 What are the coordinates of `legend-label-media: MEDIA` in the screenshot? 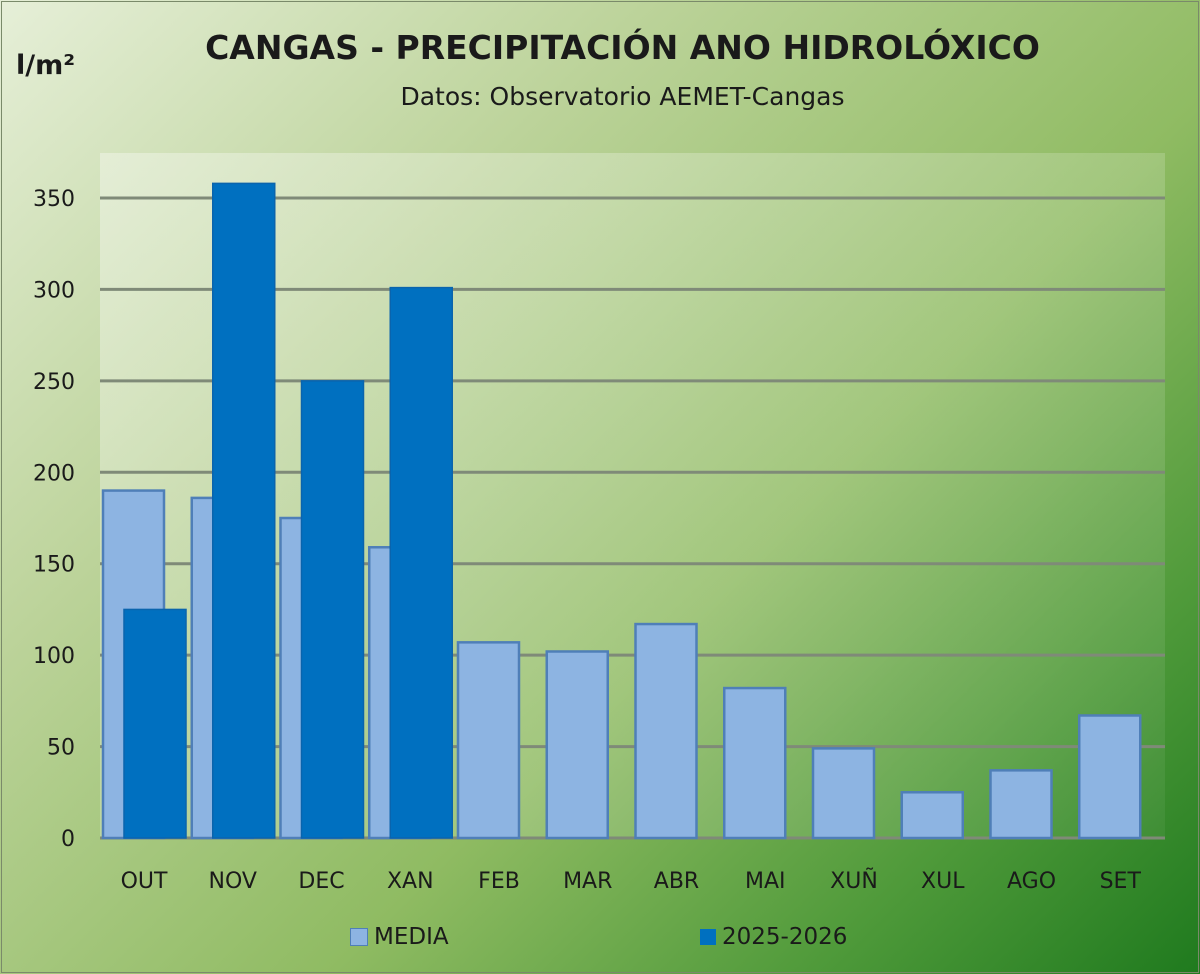 It's located at (411, 937).